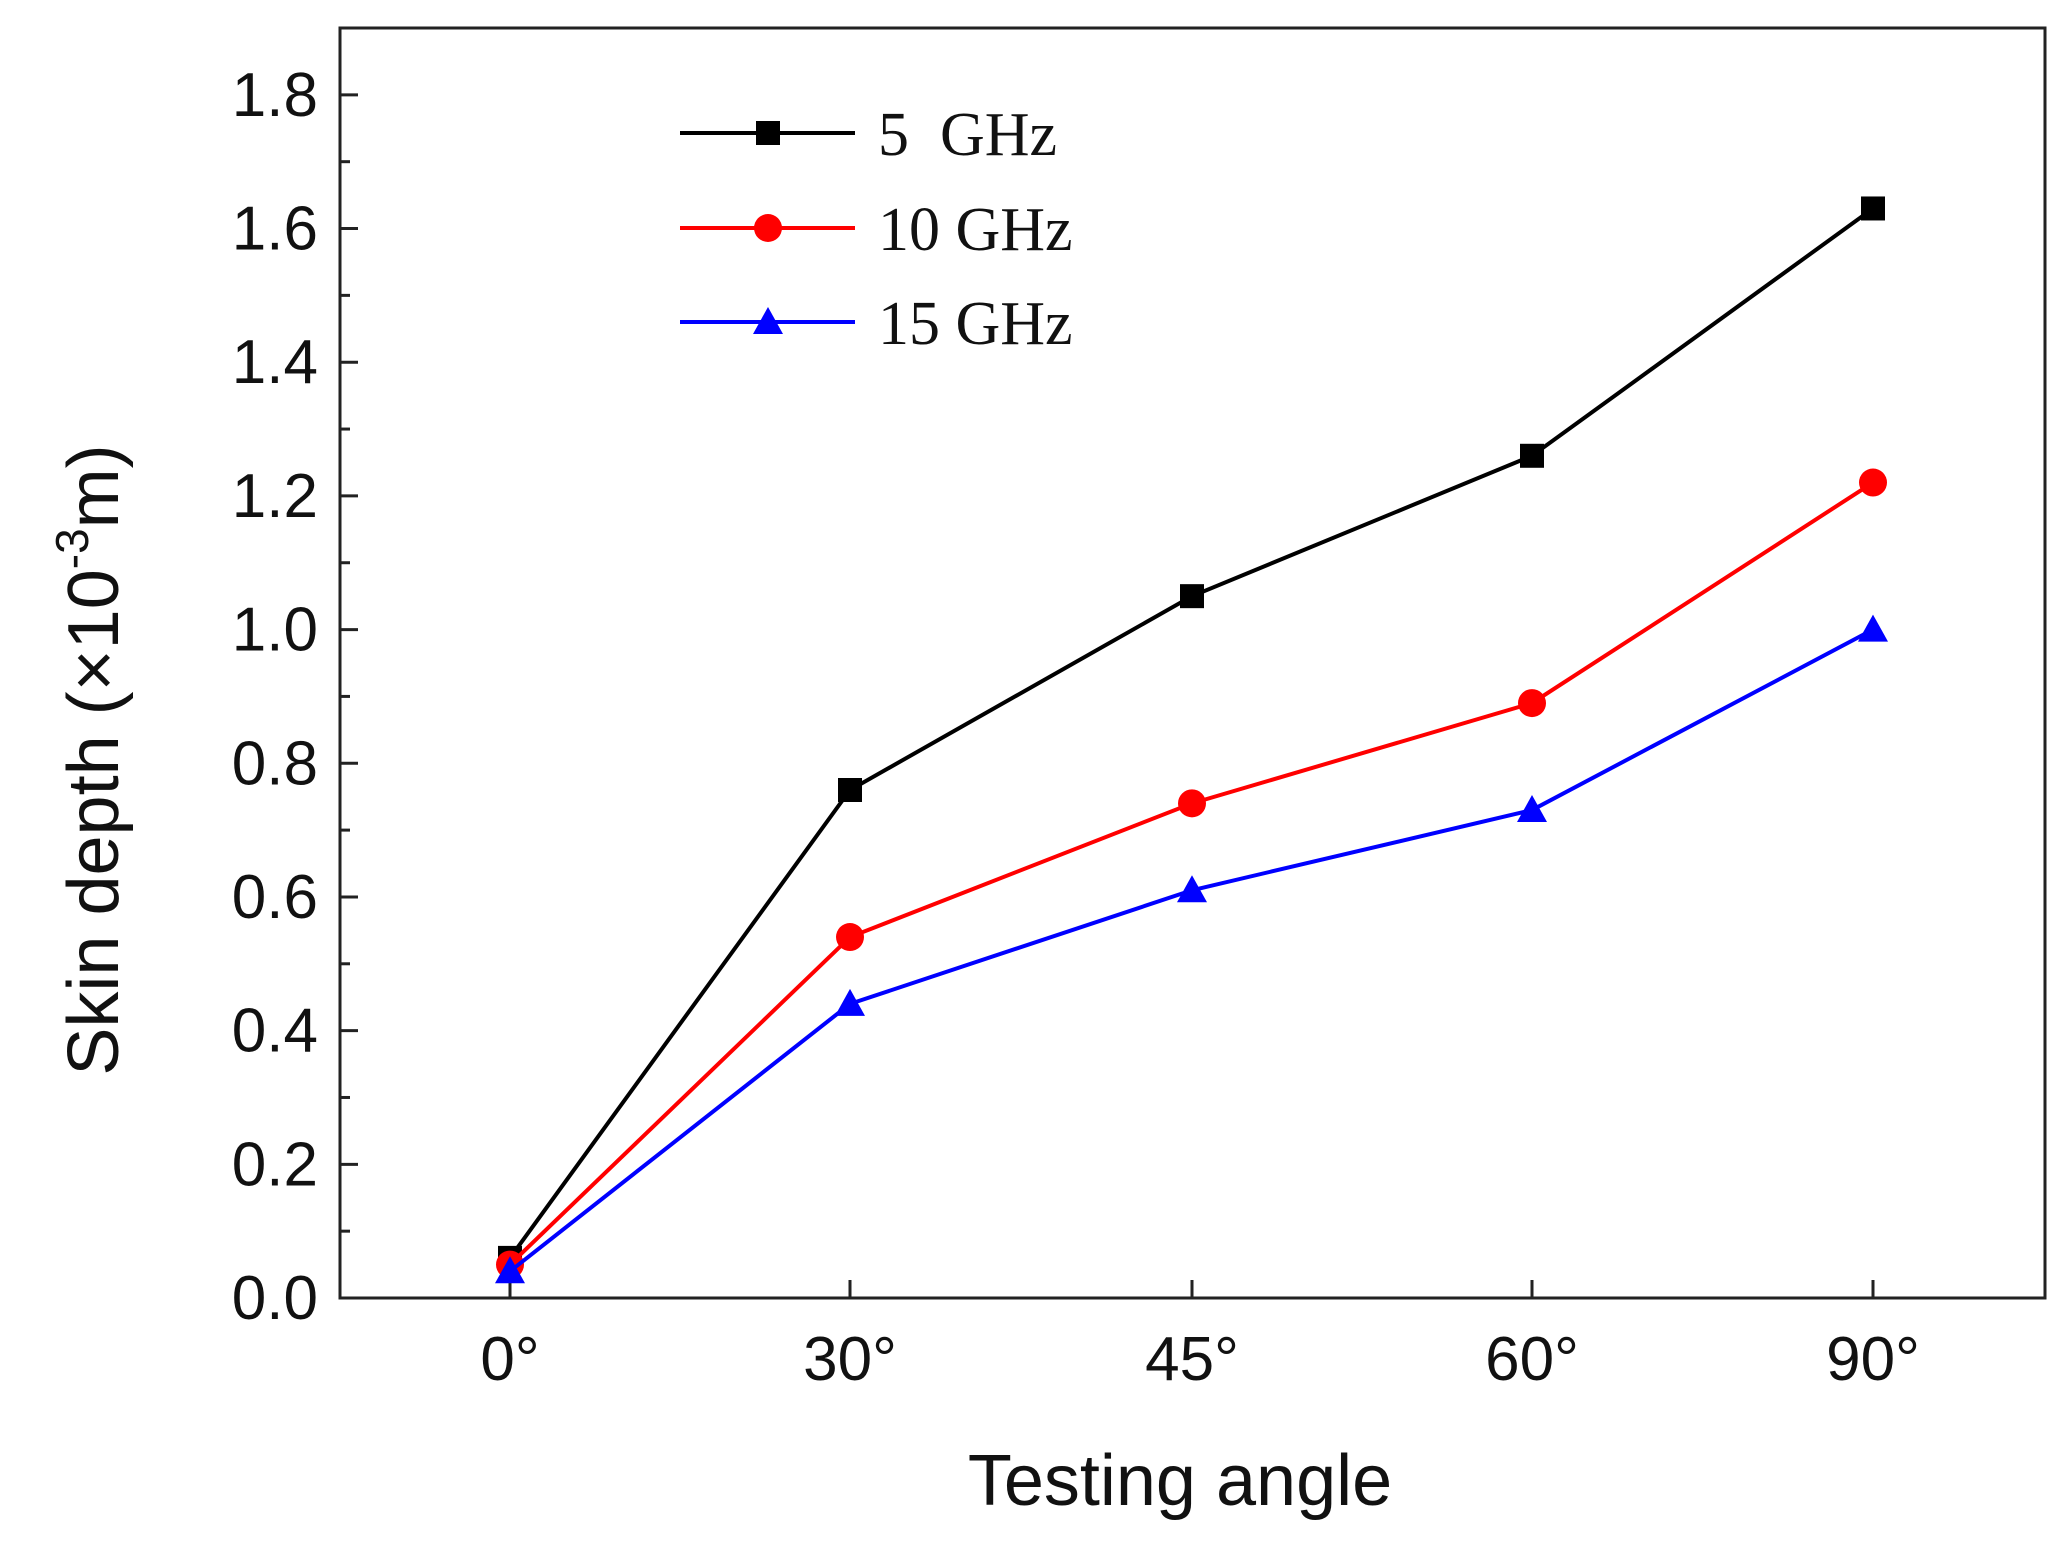  I want to click on y-tick-label: 0.0, so click(275, 1298).